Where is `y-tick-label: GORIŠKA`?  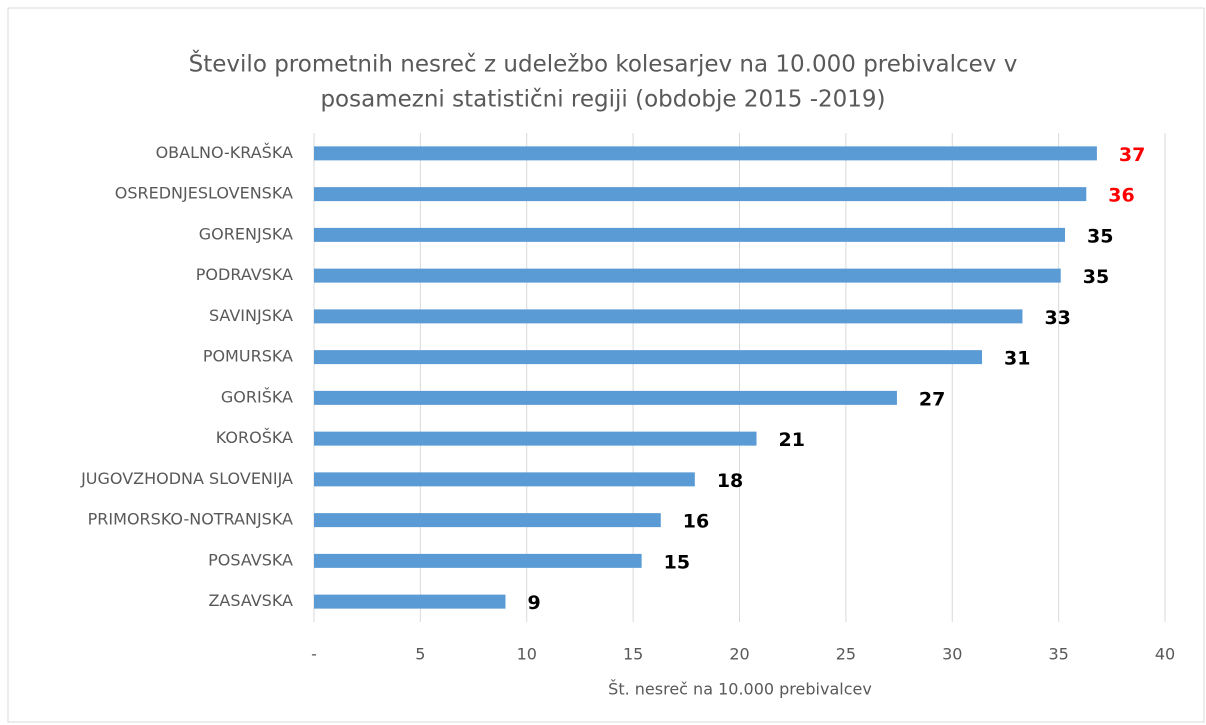
y-tick-label: GORIŠKA is located at coordinates (257, 396).